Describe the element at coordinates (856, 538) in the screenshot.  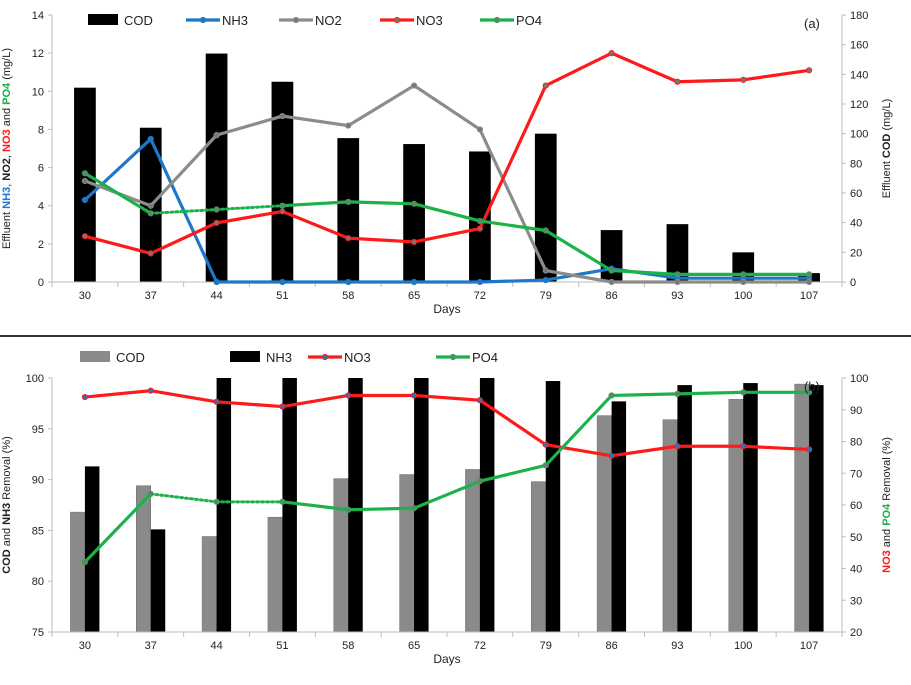
I see `y-right-tick-label: 50` at that location.